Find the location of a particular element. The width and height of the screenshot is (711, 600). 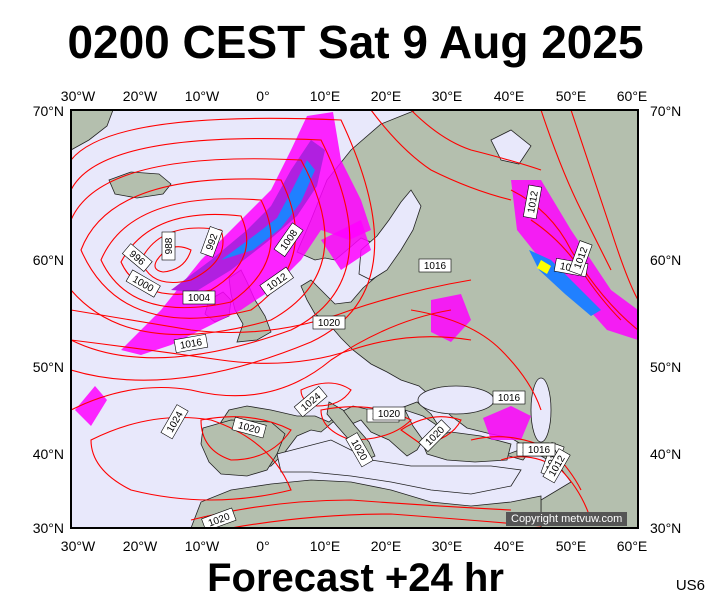

rain-poland is located at coordinates (451, 318).